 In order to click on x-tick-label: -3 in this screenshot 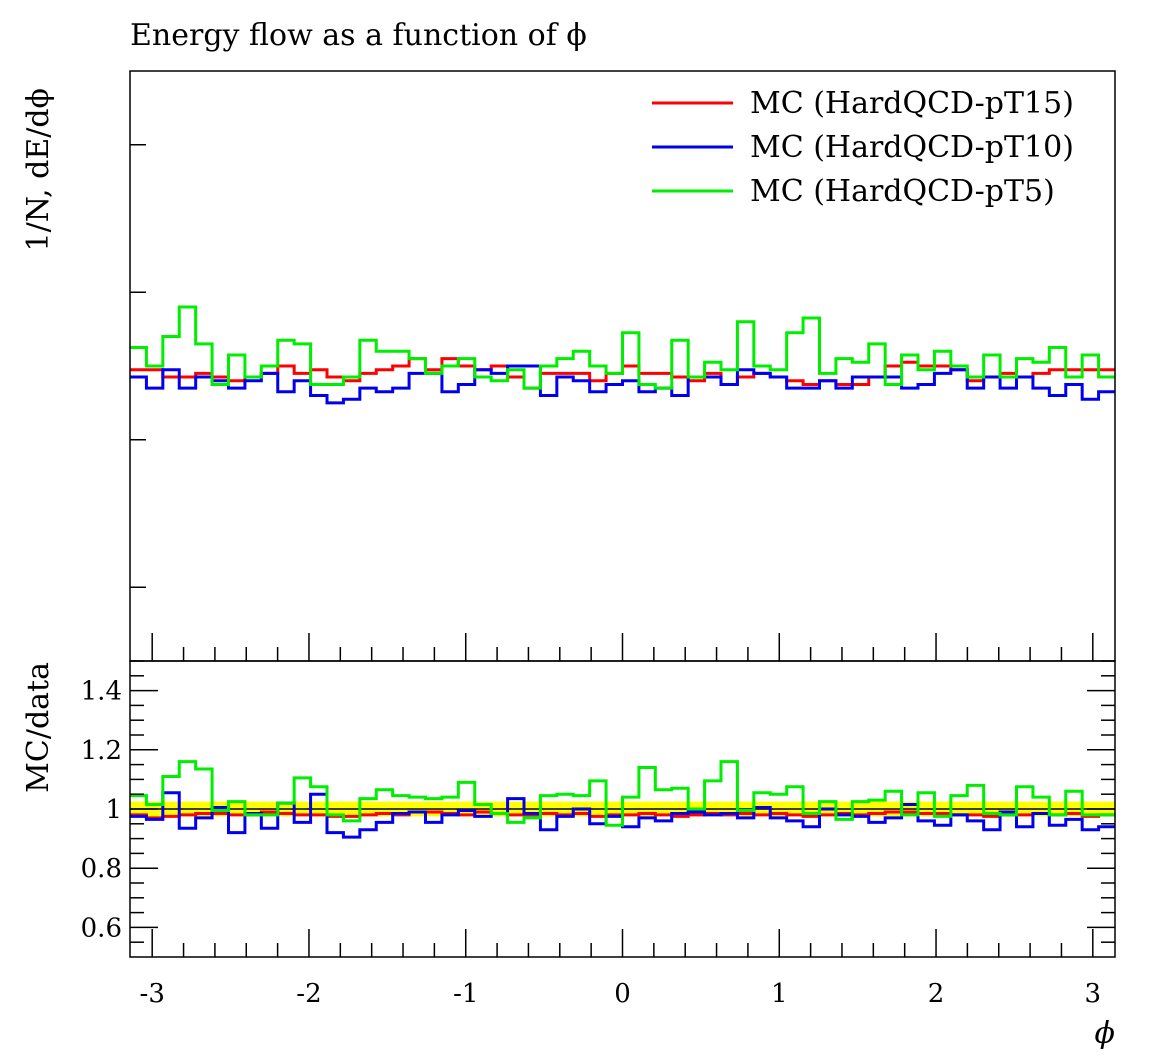, I will do `click(152, 994)`.